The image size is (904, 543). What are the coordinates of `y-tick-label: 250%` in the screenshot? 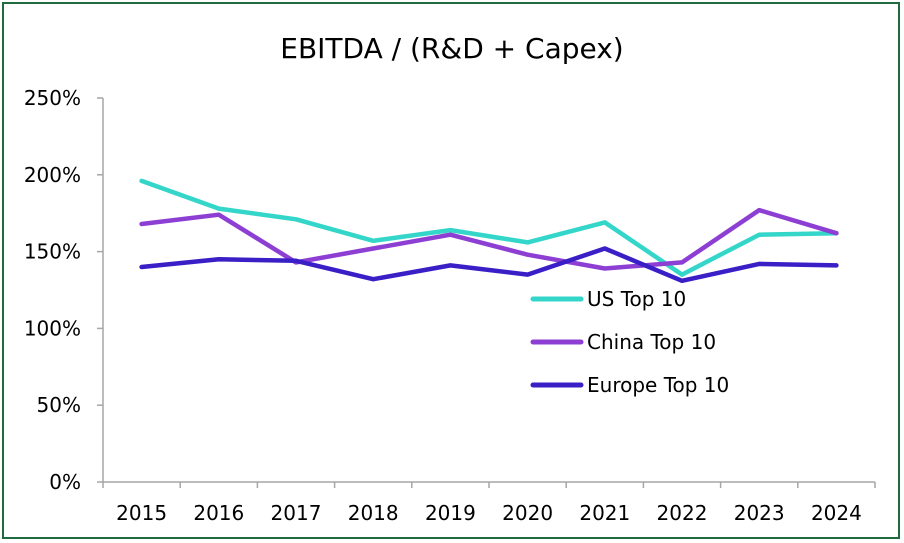 It's located at (52, 98).